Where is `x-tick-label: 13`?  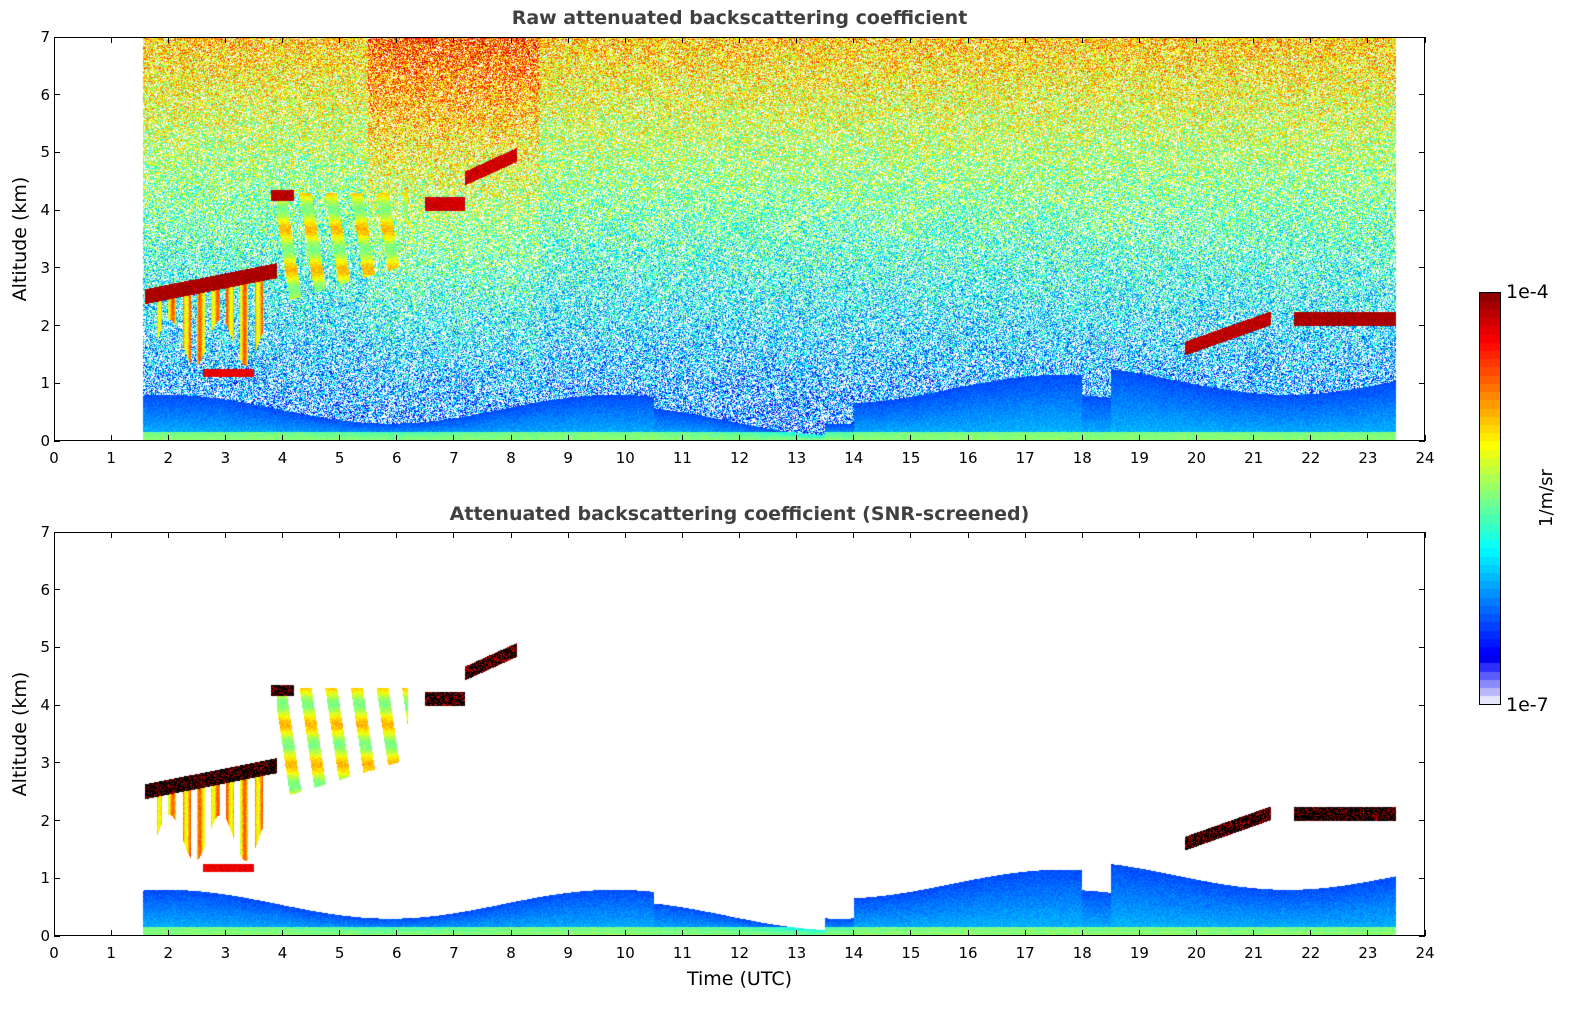
x-tick-label: 13 is located at coordinates (797, 953).